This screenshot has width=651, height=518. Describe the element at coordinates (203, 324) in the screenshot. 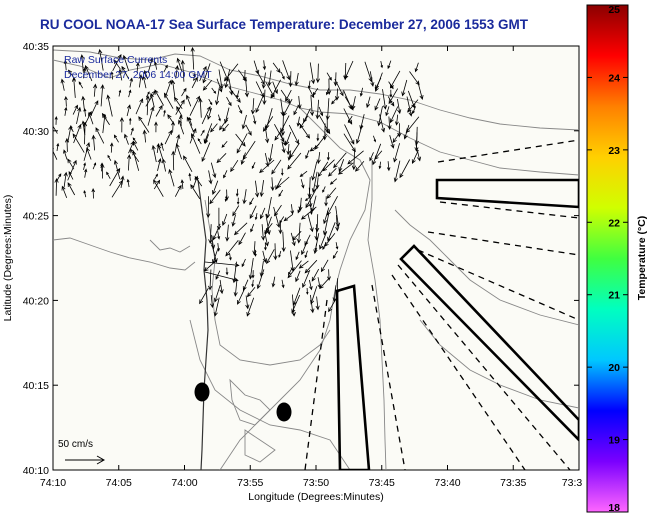

I see `coastline` at that location.